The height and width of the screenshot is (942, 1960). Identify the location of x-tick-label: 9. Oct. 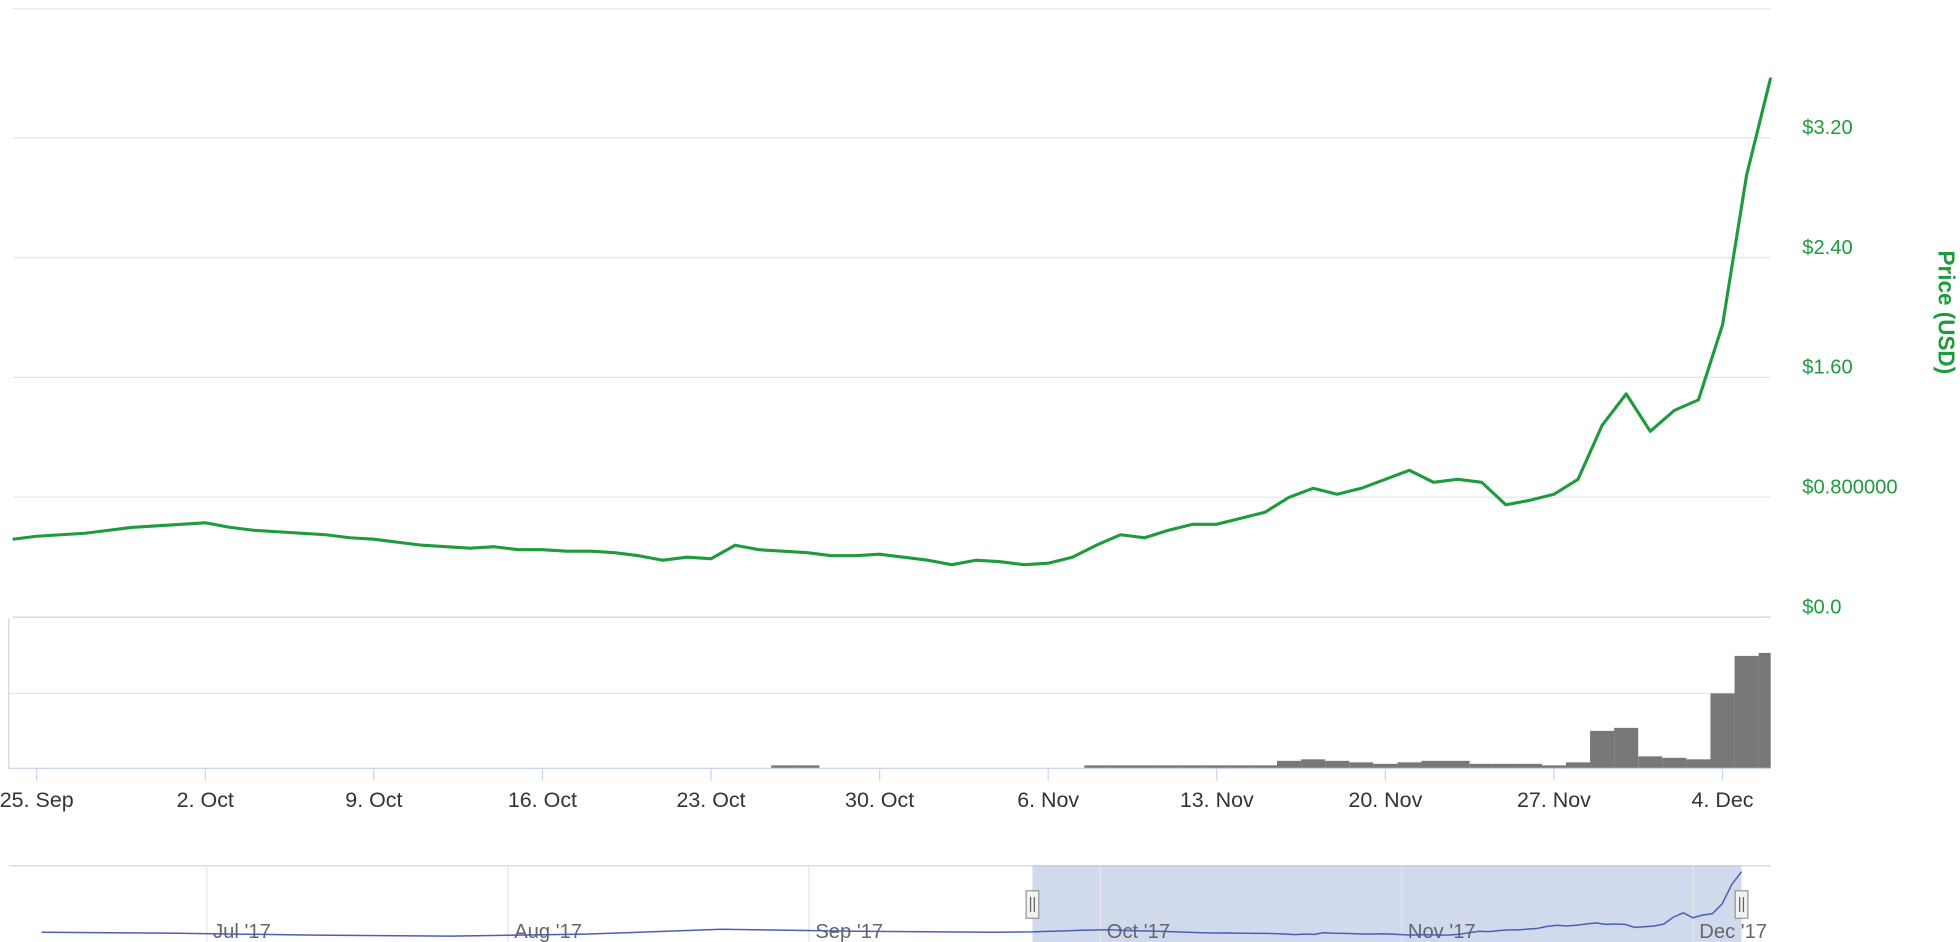
(373, 800).